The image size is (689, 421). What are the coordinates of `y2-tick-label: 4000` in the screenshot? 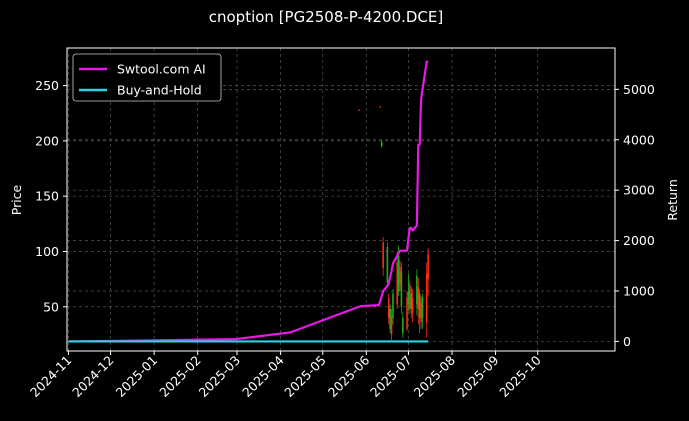 It's located at (639, 139).